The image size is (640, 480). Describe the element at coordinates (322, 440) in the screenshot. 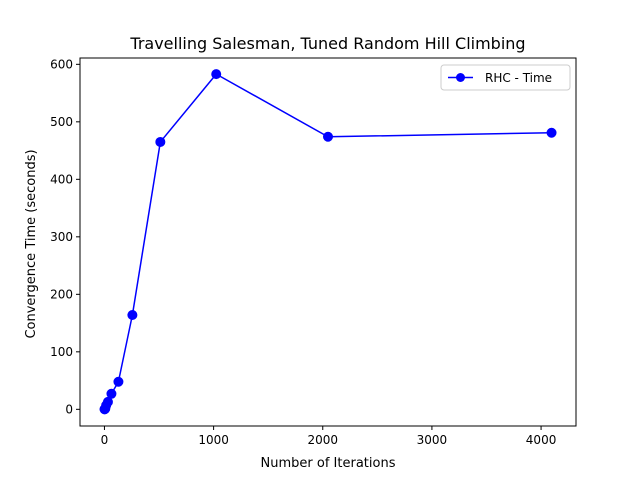

I see `x-tick-label: 2000` at that location.